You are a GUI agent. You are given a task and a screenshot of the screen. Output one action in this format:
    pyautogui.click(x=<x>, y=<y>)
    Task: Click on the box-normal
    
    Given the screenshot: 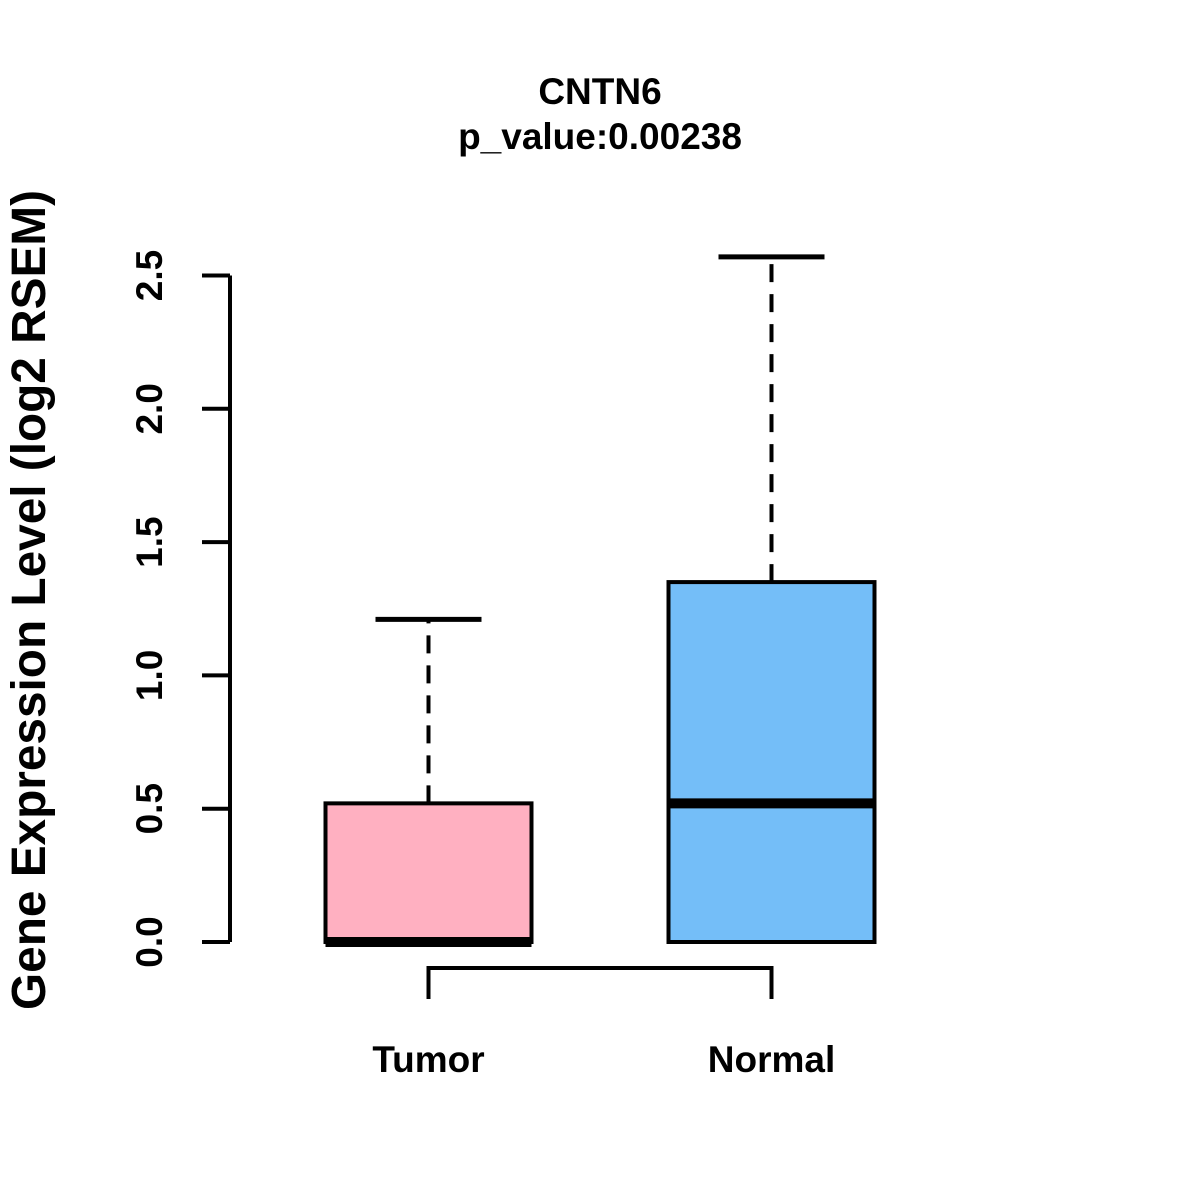 What is the action you would take?
    pyautogui.click(x=771, y=762)
    